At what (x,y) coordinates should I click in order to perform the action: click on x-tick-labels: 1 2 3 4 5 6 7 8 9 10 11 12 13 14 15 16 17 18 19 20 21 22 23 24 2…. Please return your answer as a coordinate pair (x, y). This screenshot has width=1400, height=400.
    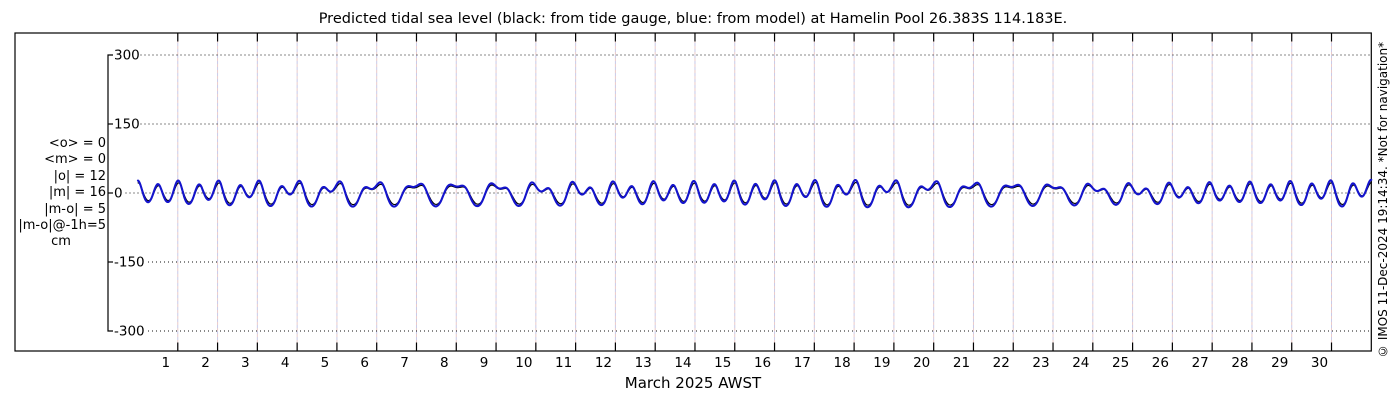
    Looking at the image, I should click on (744, 363).